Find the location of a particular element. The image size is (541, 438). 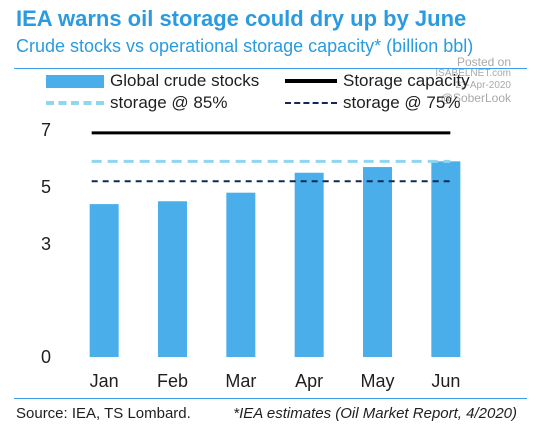

watermark-line: @SoberLook is located at coordinates (475, 98).